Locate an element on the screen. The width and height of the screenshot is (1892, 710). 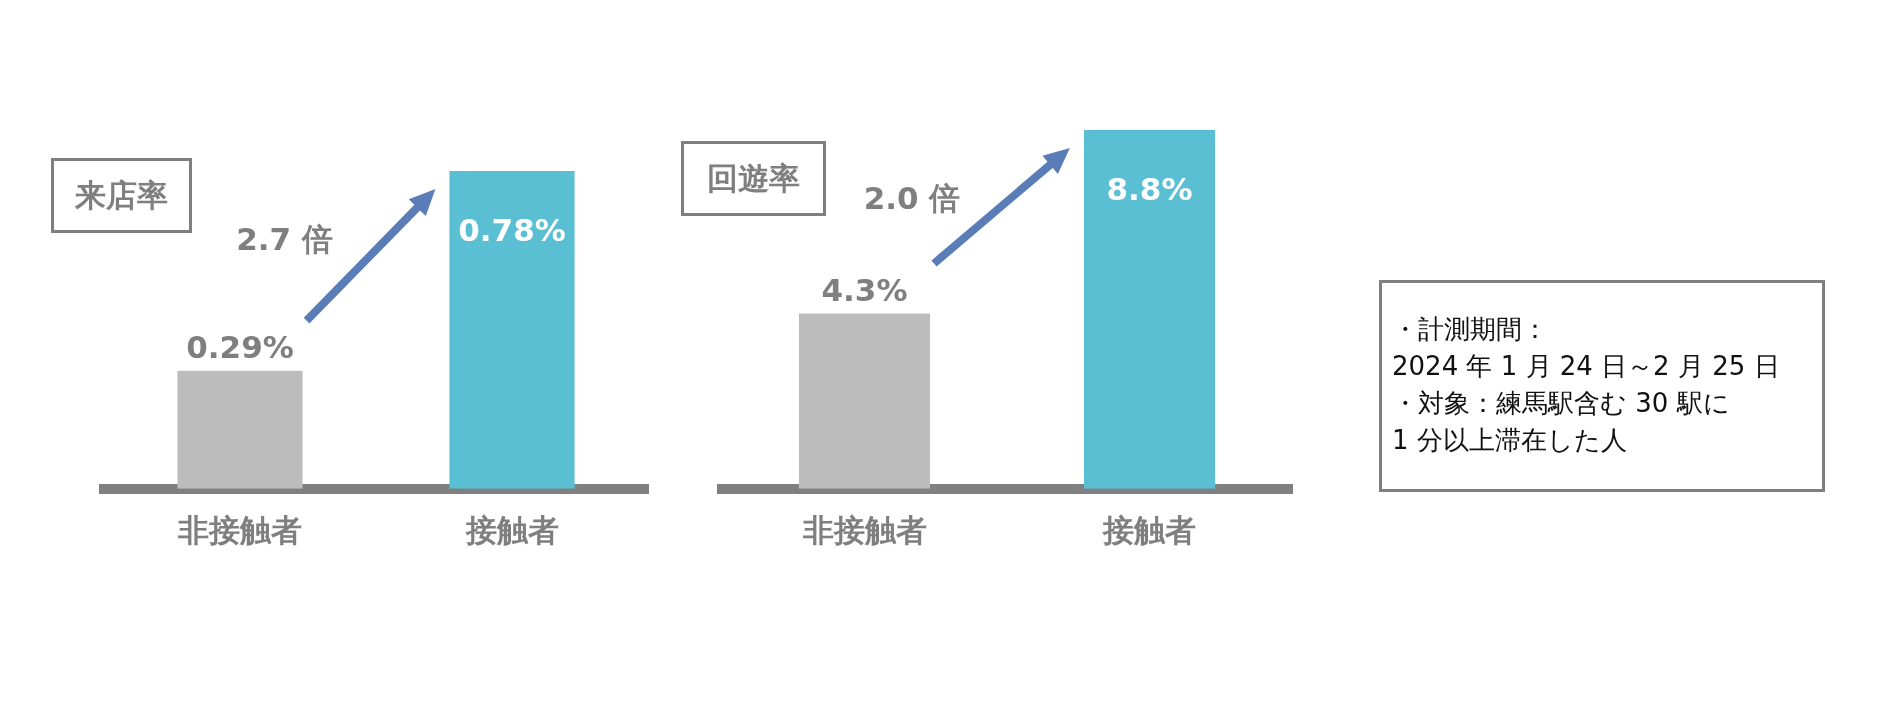
data-label: 0.29% is located at coordinates (240, 347).